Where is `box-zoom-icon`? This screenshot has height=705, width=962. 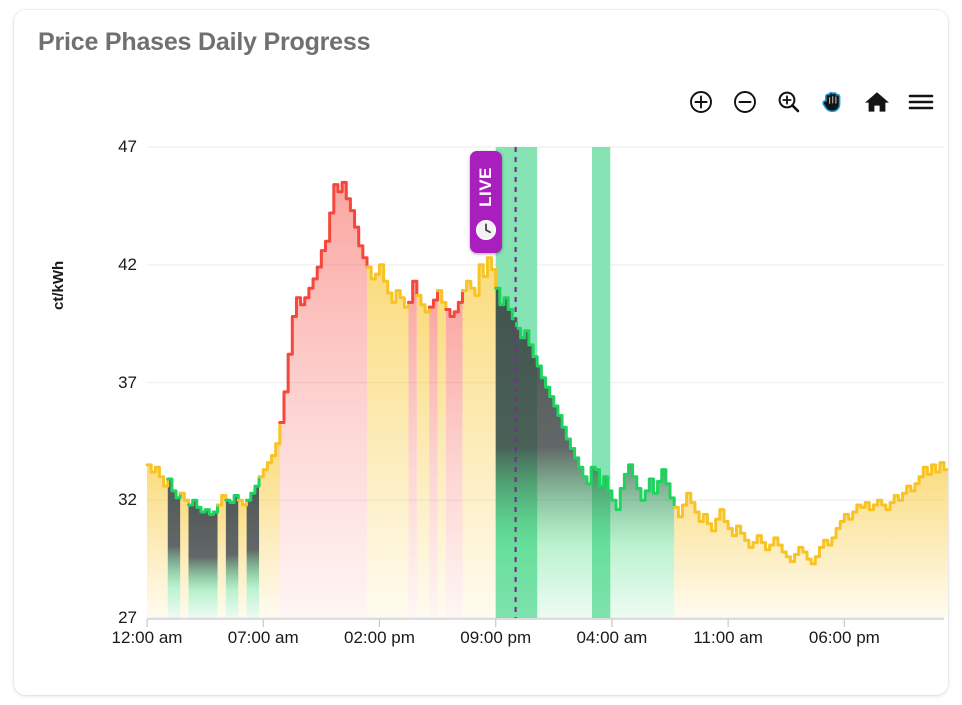
box-zoom-icon is located at coordinates (789, 102).